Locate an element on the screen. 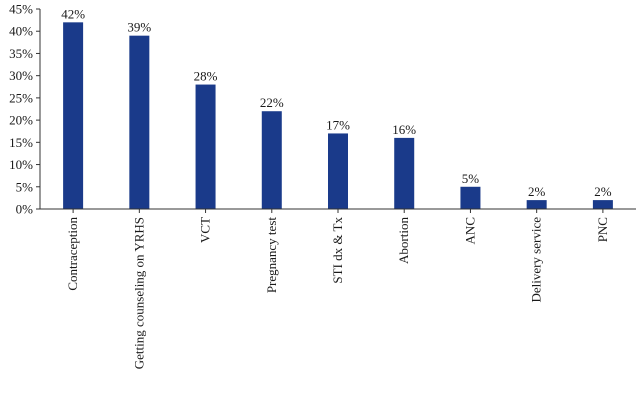  y-tick-label: 10% is located at coordinates (21, 164).